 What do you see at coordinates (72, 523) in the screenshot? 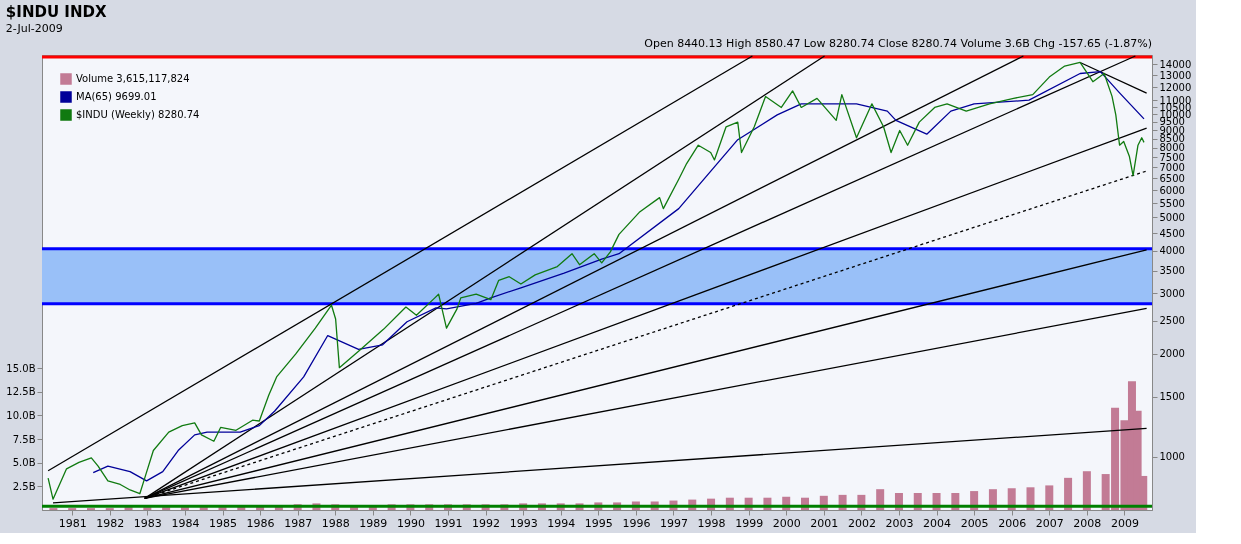
I see `x-tick-label: 1981` at bounding box center [72, 523].